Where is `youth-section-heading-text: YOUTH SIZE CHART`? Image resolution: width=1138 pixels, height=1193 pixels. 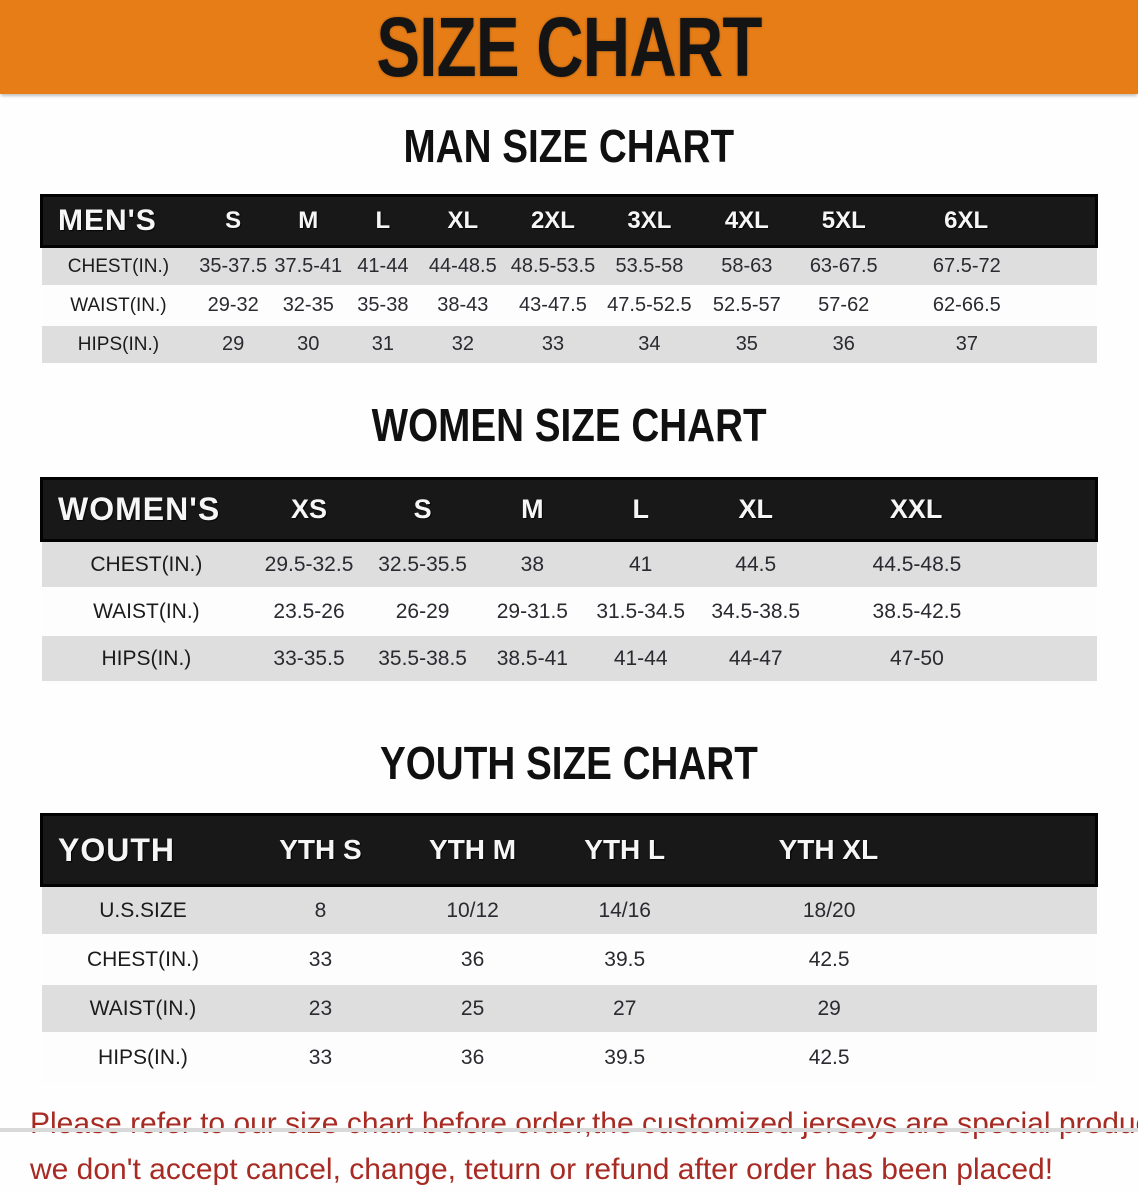 youth-section-heading-text: YOUTH SIZE CHART is located at coordinates (569, 763).